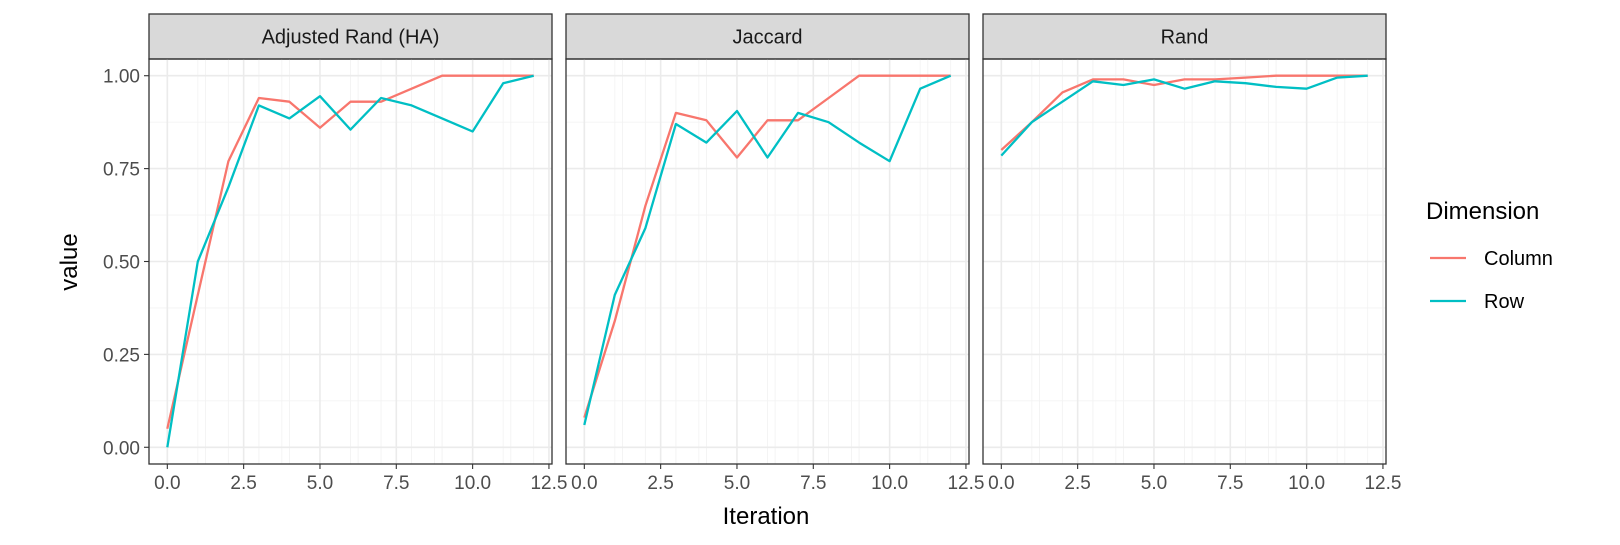 The image size is (1620, 545). I want to click on legend-label-column: Column, so click(1518, 259).